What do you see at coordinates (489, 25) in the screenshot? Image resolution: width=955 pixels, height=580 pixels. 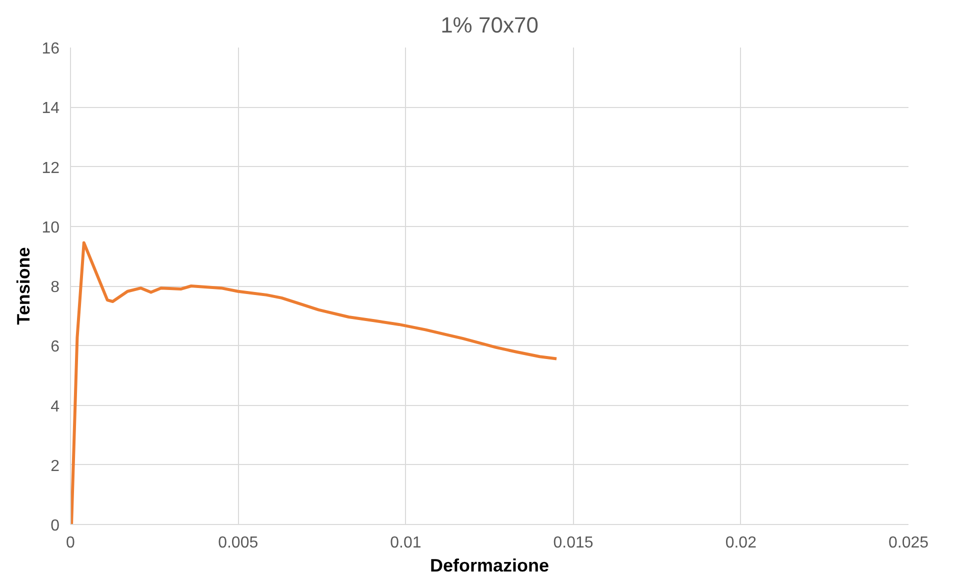 I see `chart-title: 1% 70x70` at bounding box center [489, 25].